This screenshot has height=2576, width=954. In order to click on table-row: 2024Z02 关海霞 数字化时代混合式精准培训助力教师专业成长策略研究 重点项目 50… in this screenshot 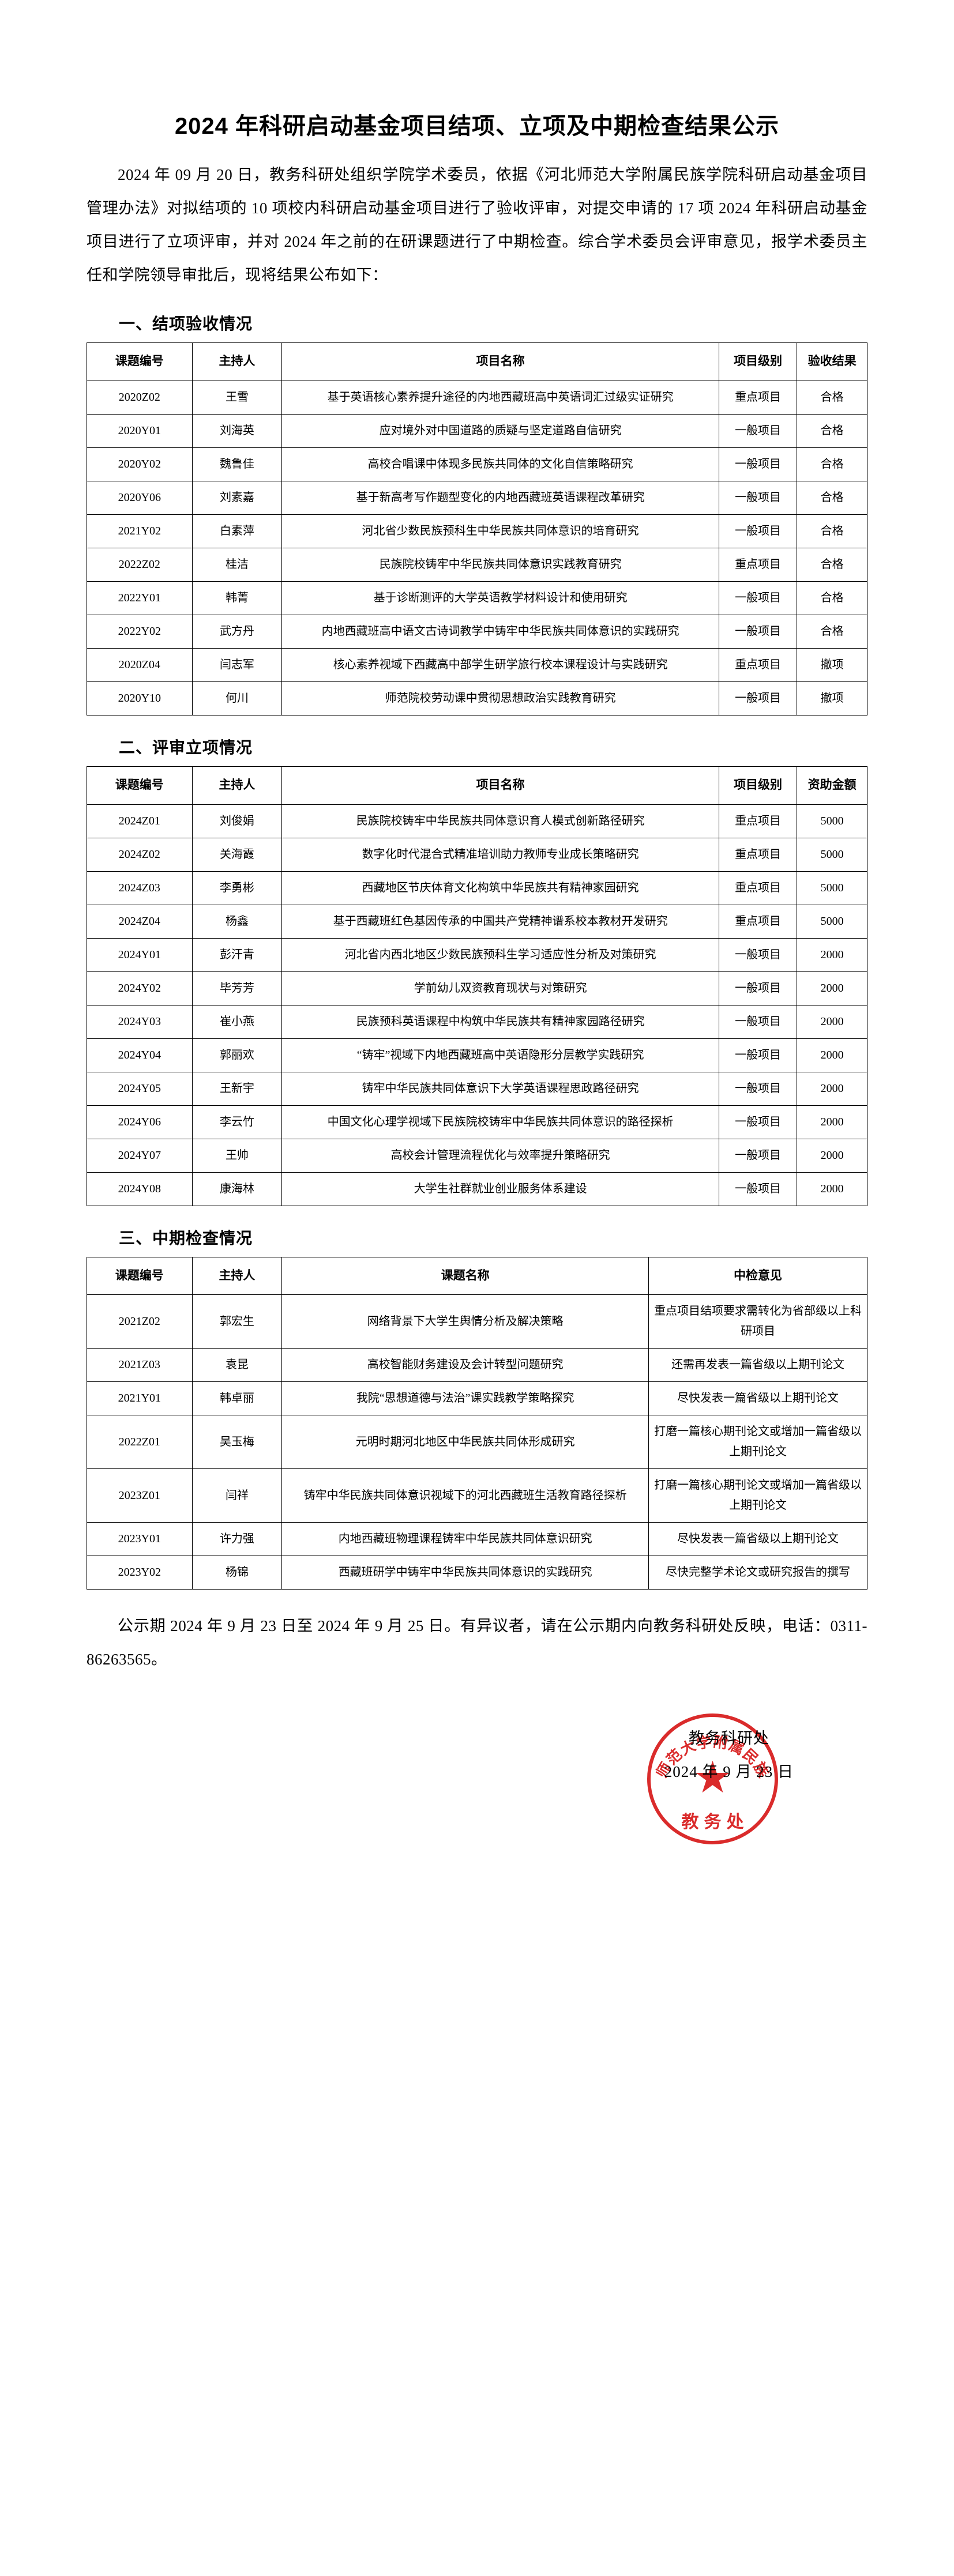, I will do `click(477, 854)`.